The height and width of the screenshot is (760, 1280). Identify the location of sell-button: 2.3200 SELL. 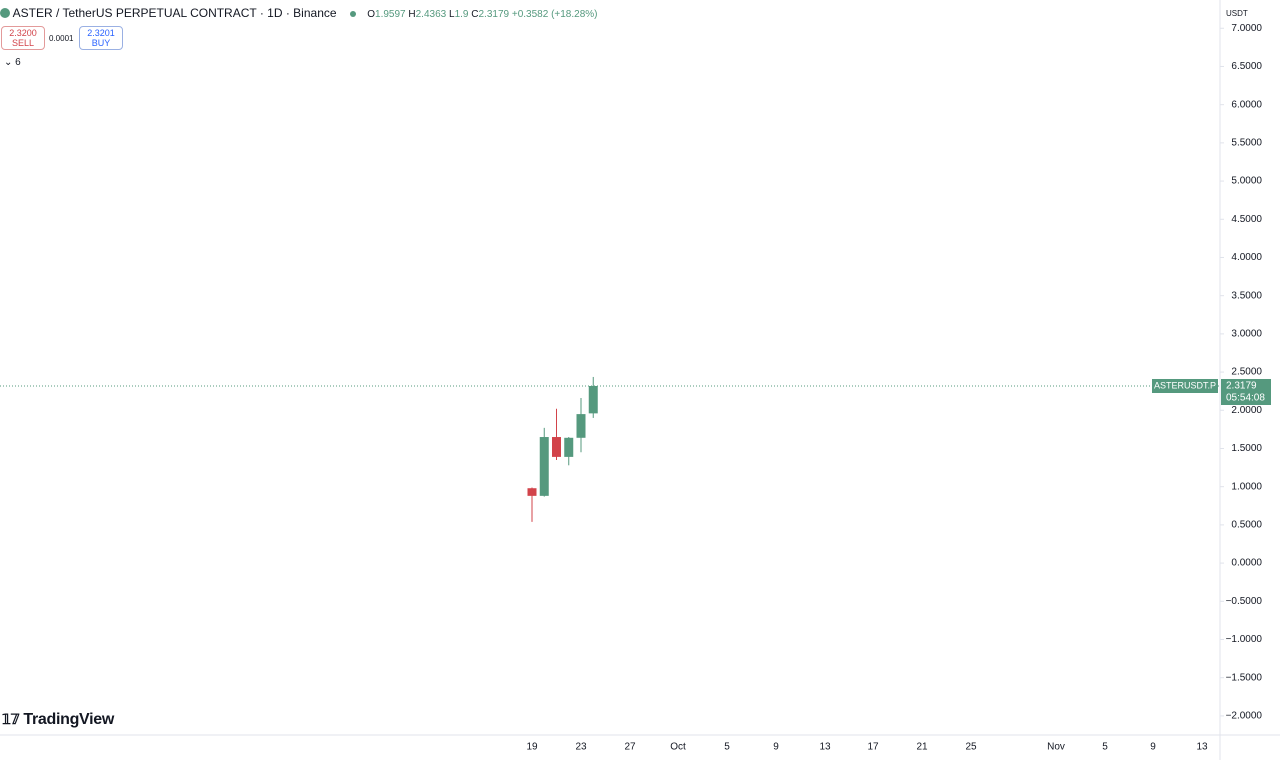
(23, 38).